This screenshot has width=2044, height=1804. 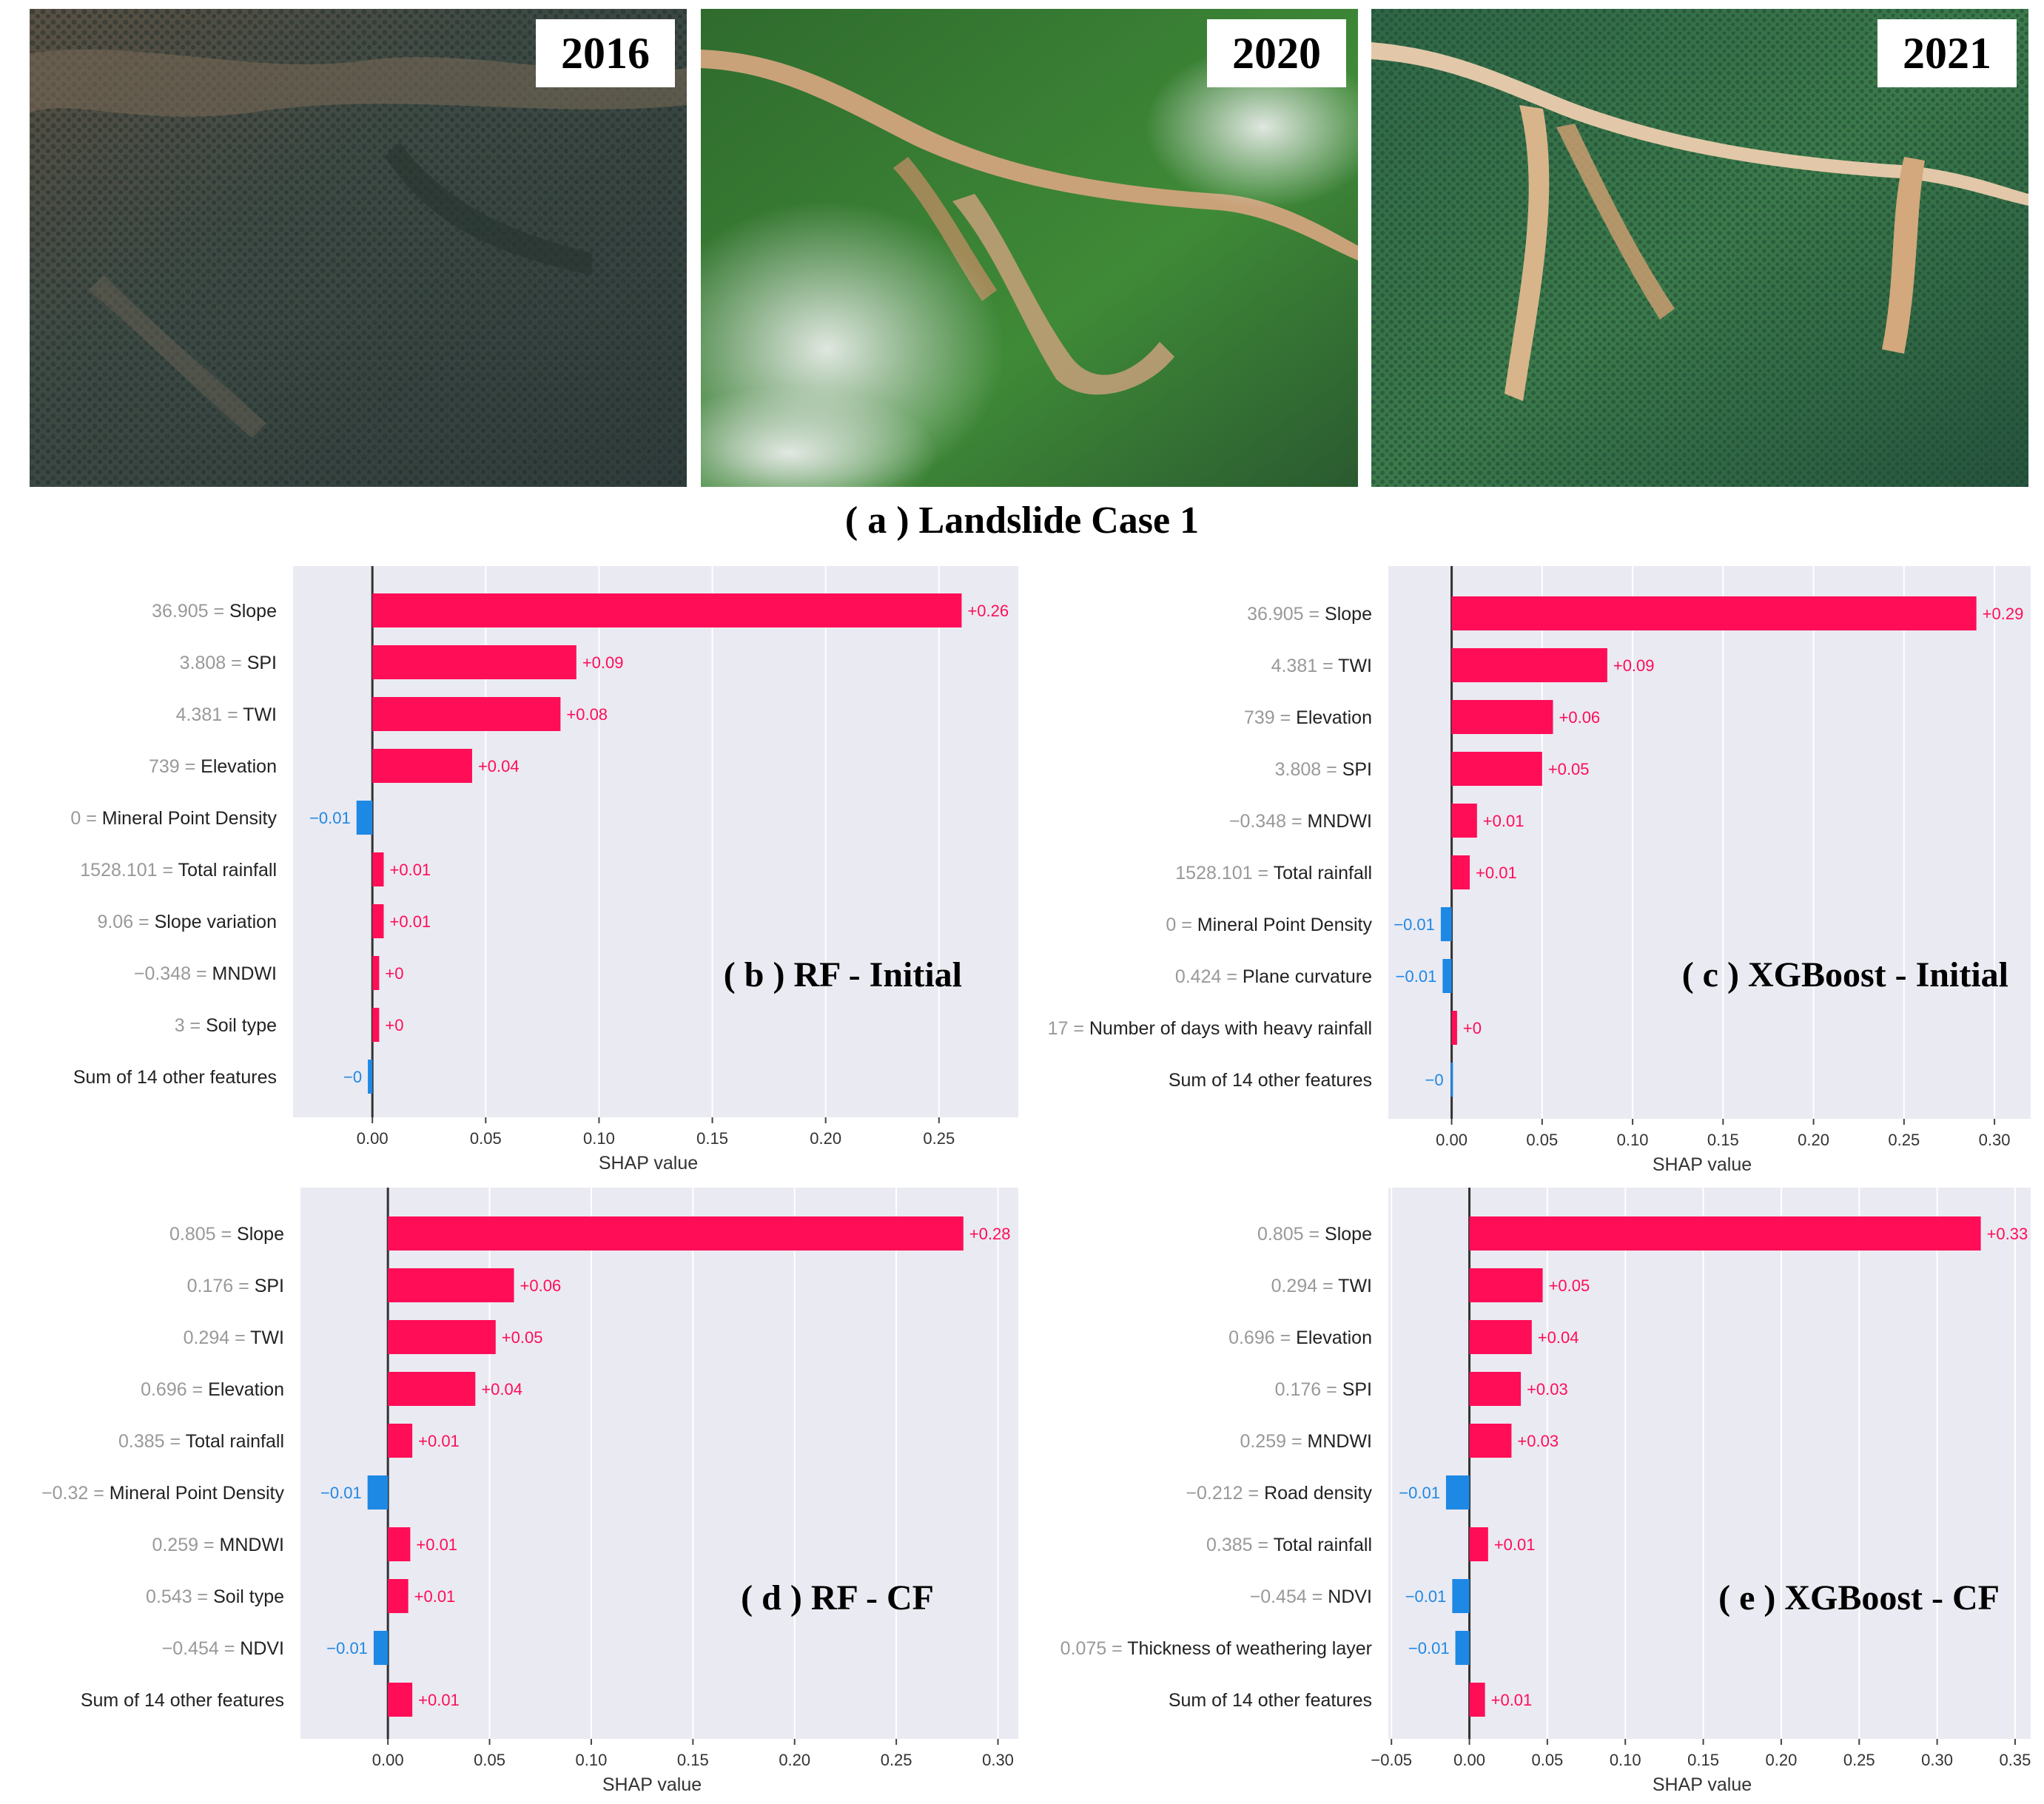 What do you see at coordinates (179, 1596) in the screenshot?
I see `feature-value: 0.543 =` at bounding box center [179, 1596].